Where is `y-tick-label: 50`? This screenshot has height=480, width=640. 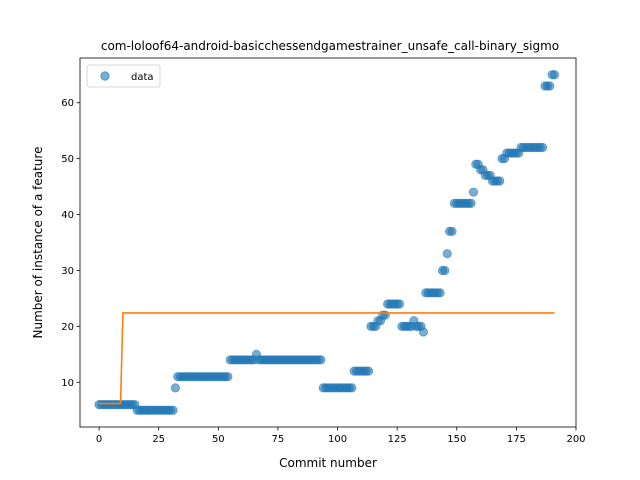 y-tick-label: 50 is located at coordinates (67, 159).